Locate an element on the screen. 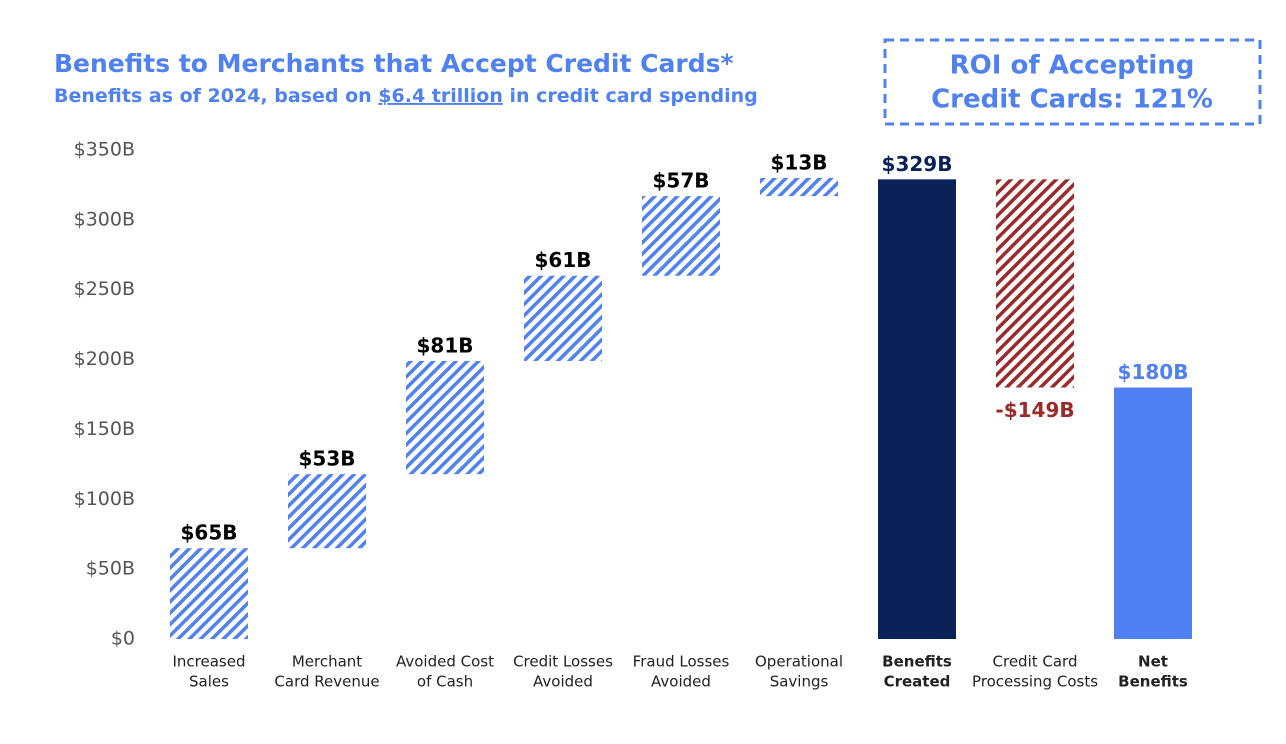 Image resolution: width=1286 pixels, height=744 pixels. value-label: $329B is located at coordinates (917, 164).